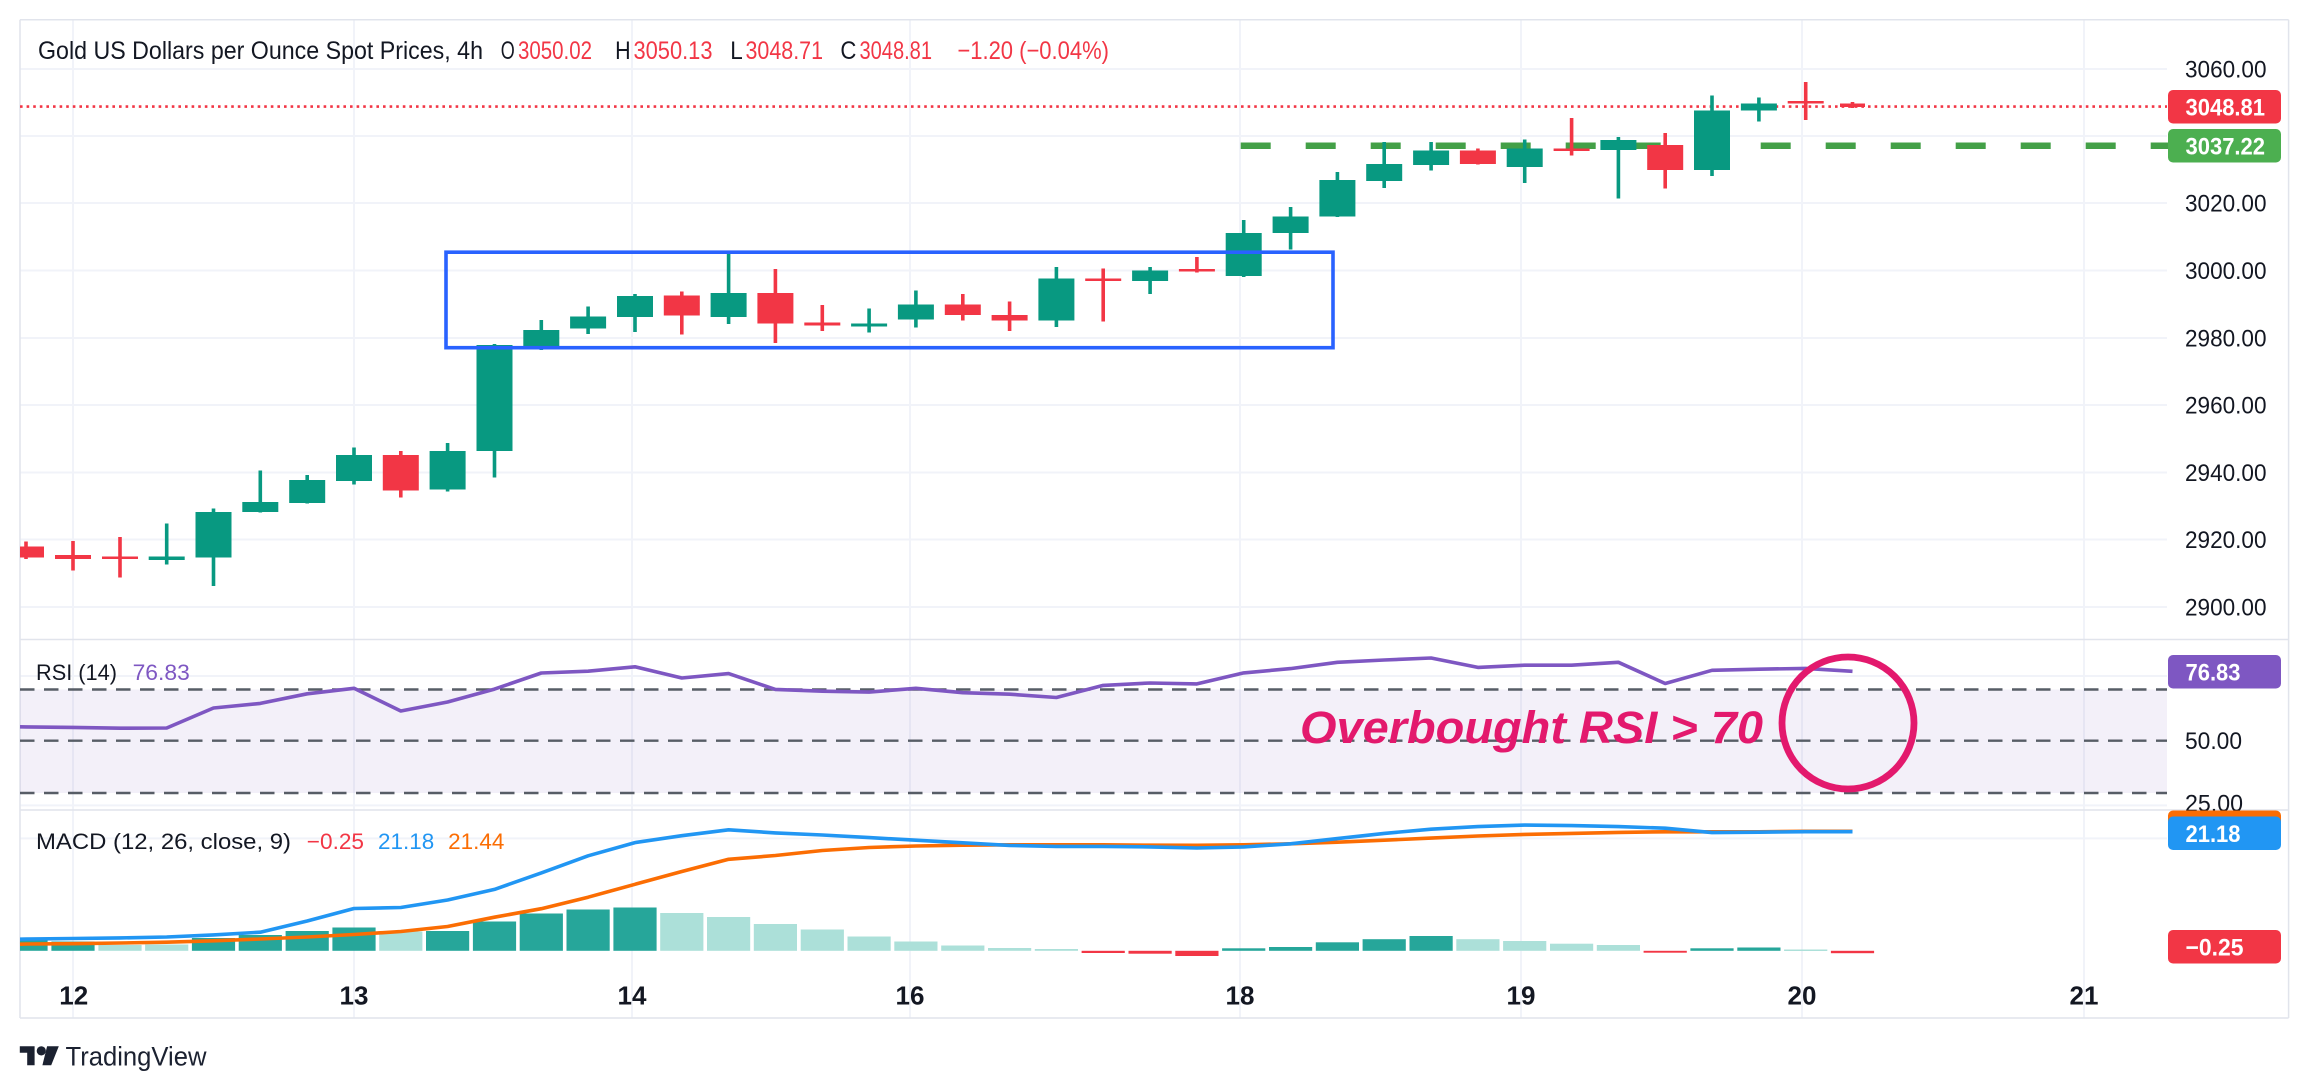  Describe the element at coordinates (910, 996) in the screenshot. I see `svg-text: 16` at that location.